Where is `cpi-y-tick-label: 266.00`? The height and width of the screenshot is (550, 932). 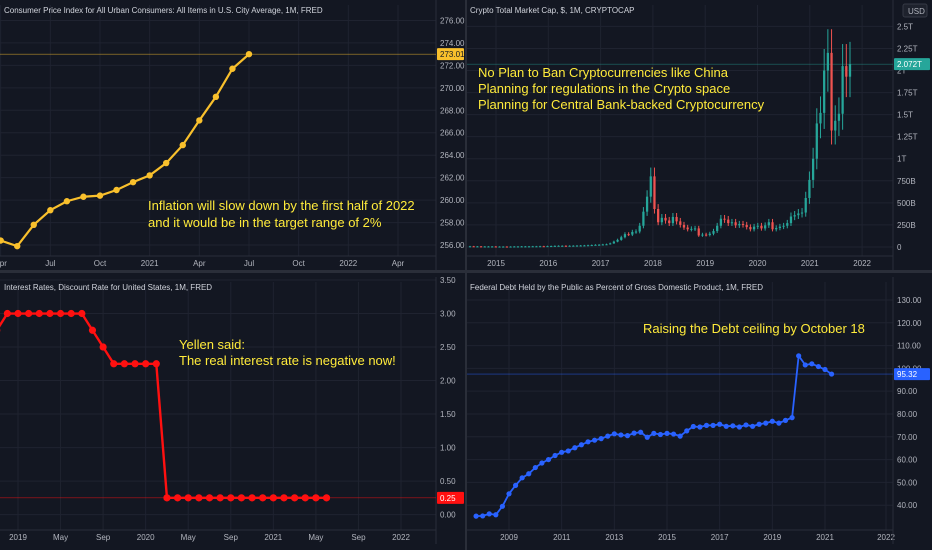
cpi-y-tick-label: 266.00 is located at coordinates (452, 133).